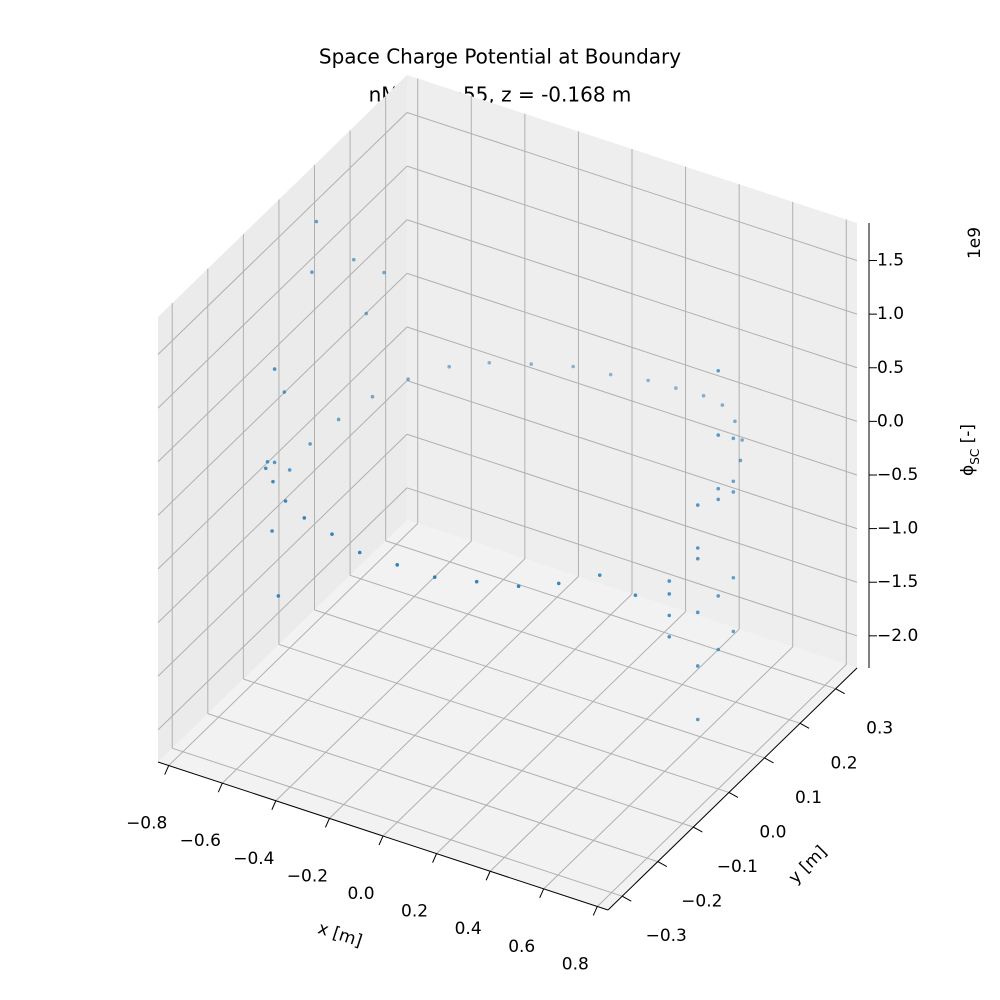 This screenshot has width=1000, height=1000. Describe the element at coordinates (468, 929) in the screenshot. I see `x-tick-label: 0.4` at that location.